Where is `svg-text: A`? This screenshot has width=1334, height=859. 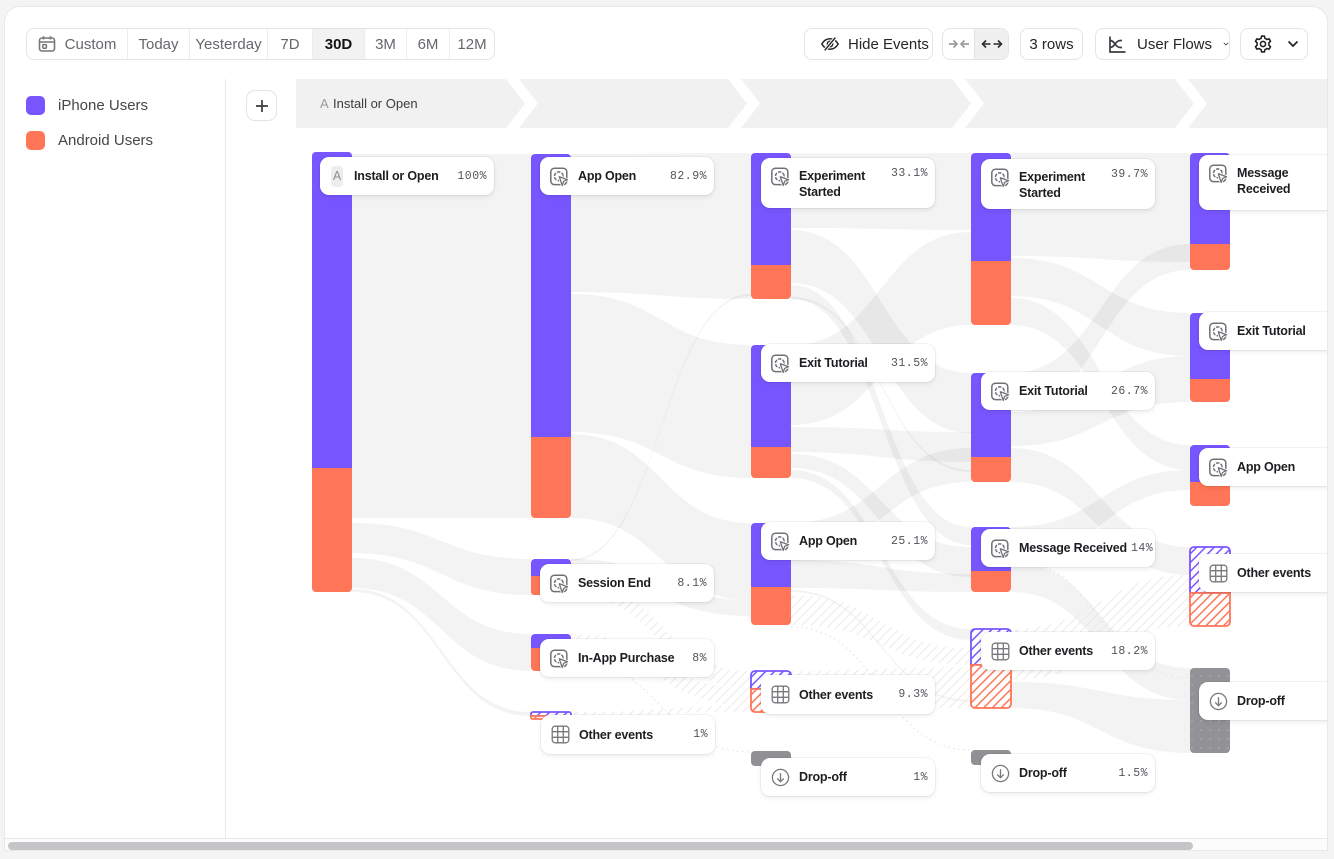
svg-text: A is located at coordinates (324, 103).